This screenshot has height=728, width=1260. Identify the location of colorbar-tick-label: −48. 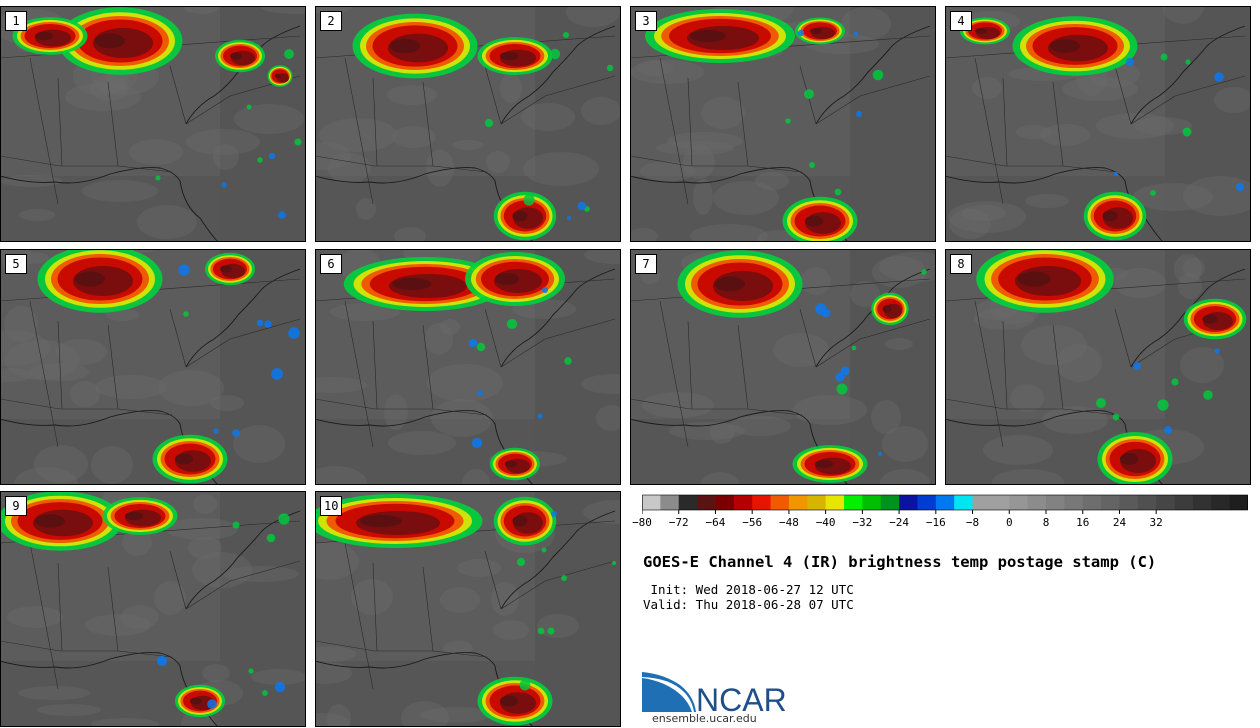
(788, 522).